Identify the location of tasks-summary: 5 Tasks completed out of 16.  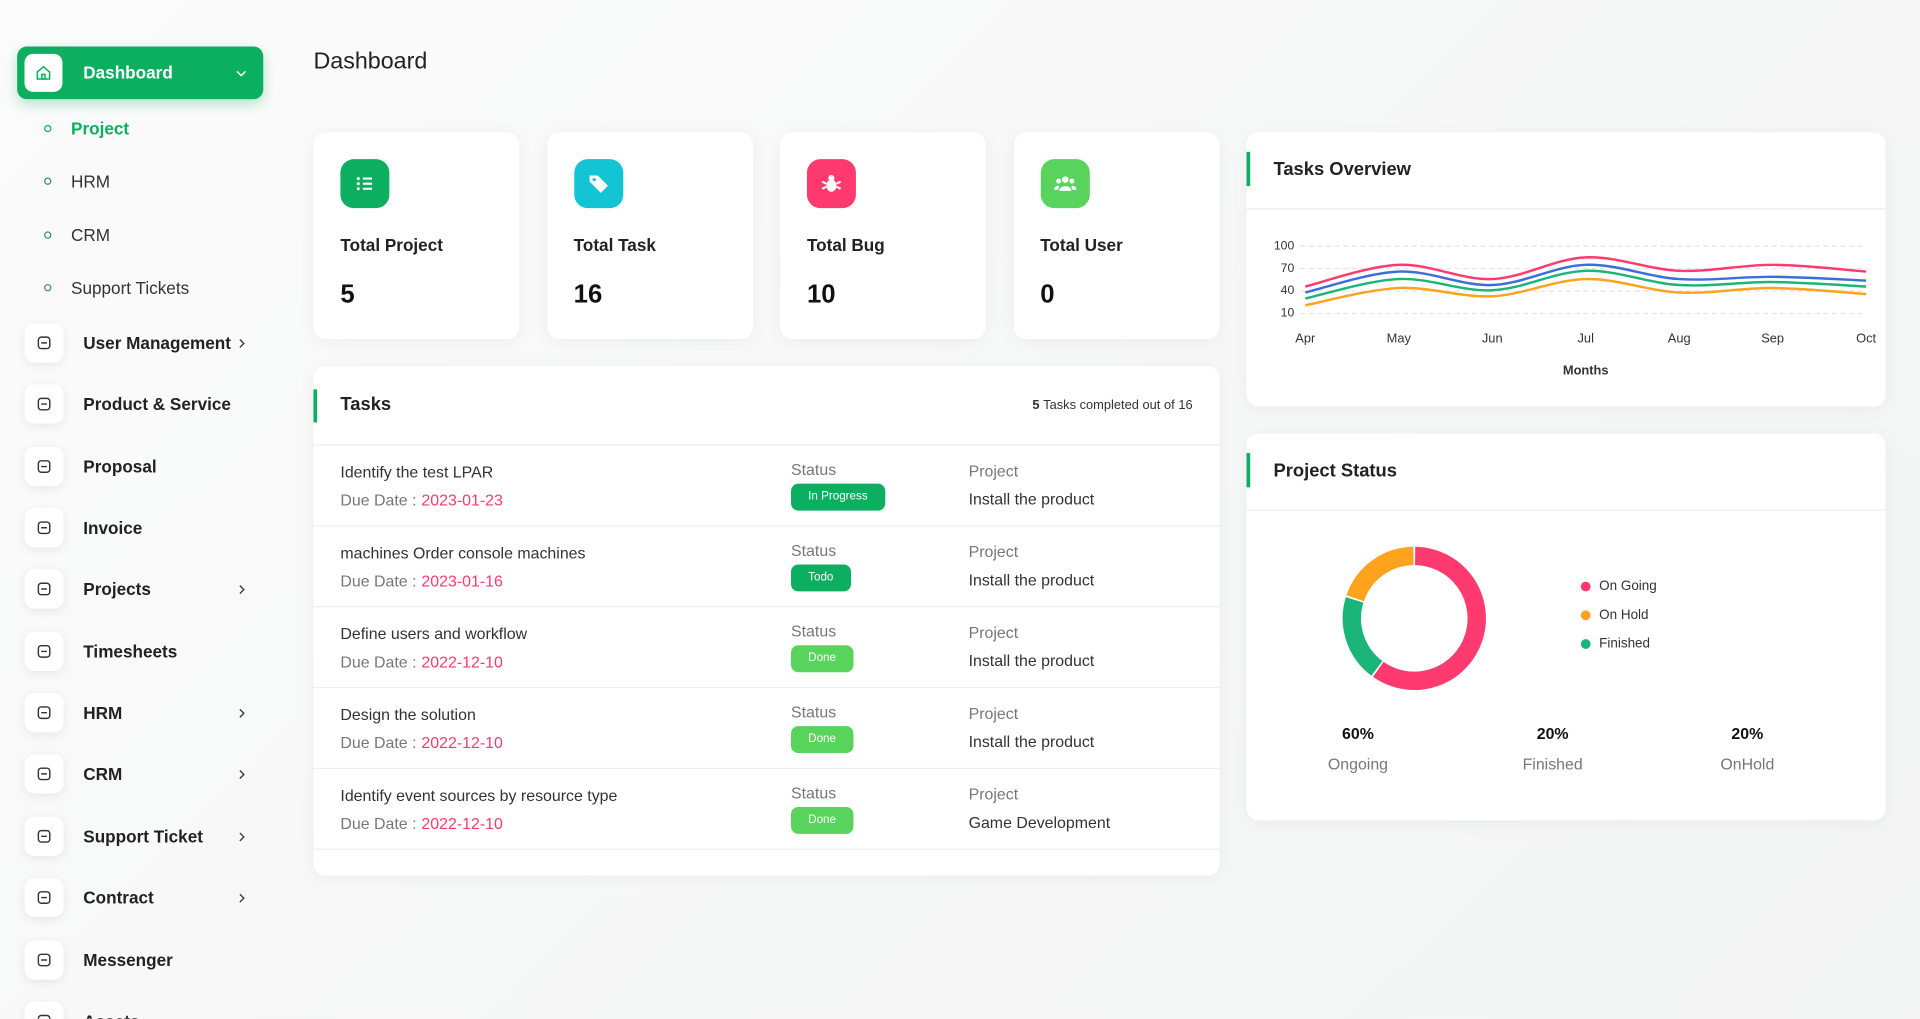
(1112, 405).